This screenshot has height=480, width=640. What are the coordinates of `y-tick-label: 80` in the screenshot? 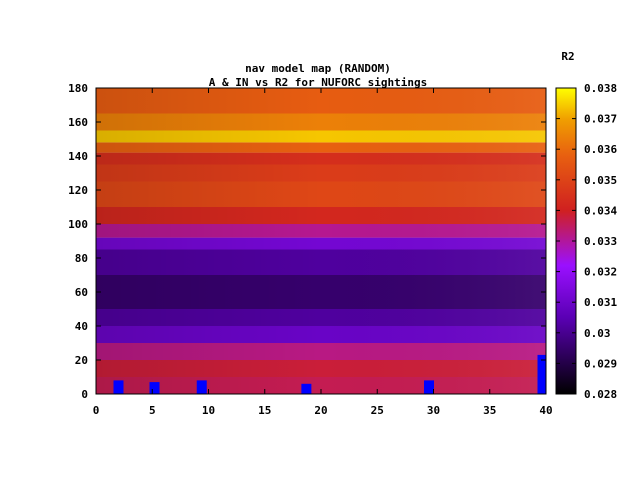 It's located at (81, 258).